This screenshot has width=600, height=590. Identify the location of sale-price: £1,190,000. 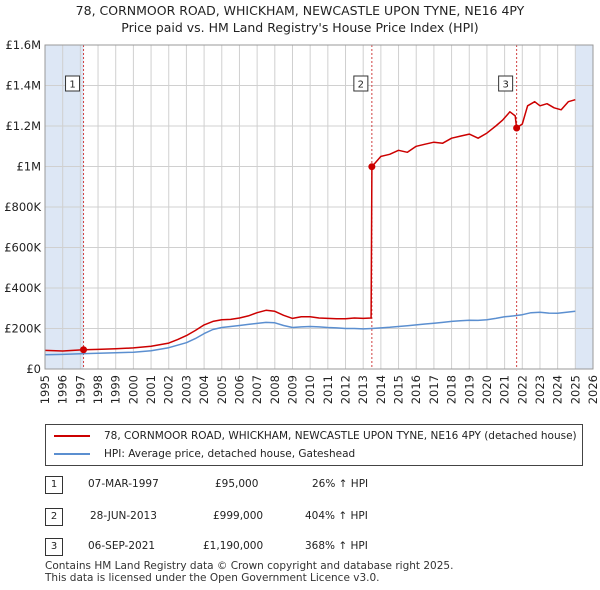
(233, 546).